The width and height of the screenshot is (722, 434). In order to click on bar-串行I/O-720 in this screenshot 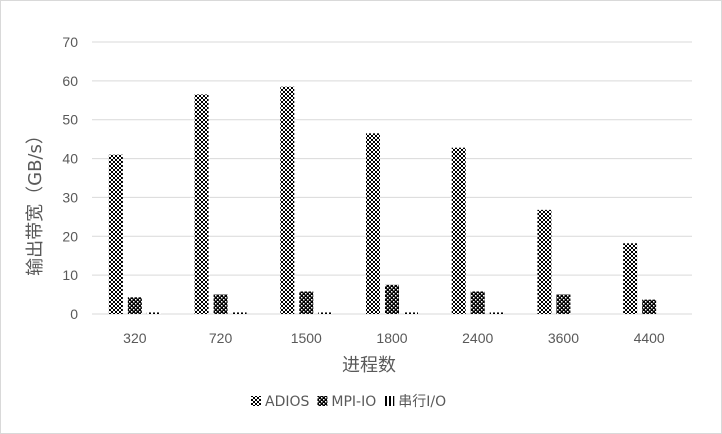, I will do `click(239, 313)`.